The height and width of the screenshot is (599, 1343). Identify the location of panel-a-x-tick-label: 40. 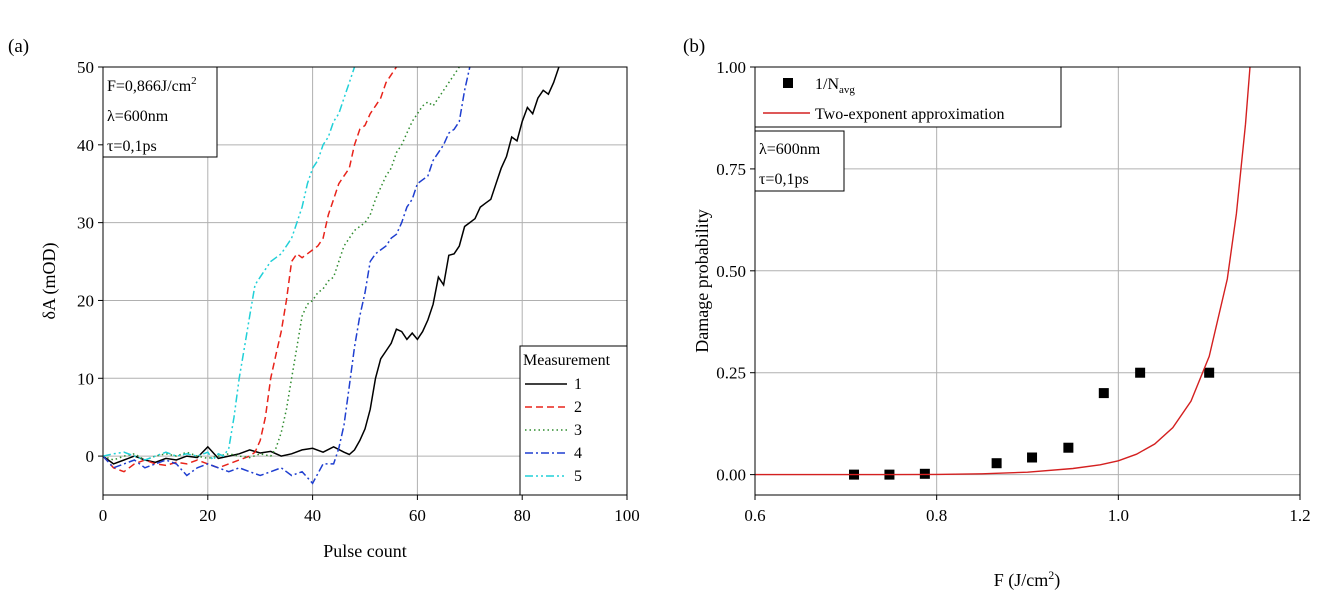
(312, 515).